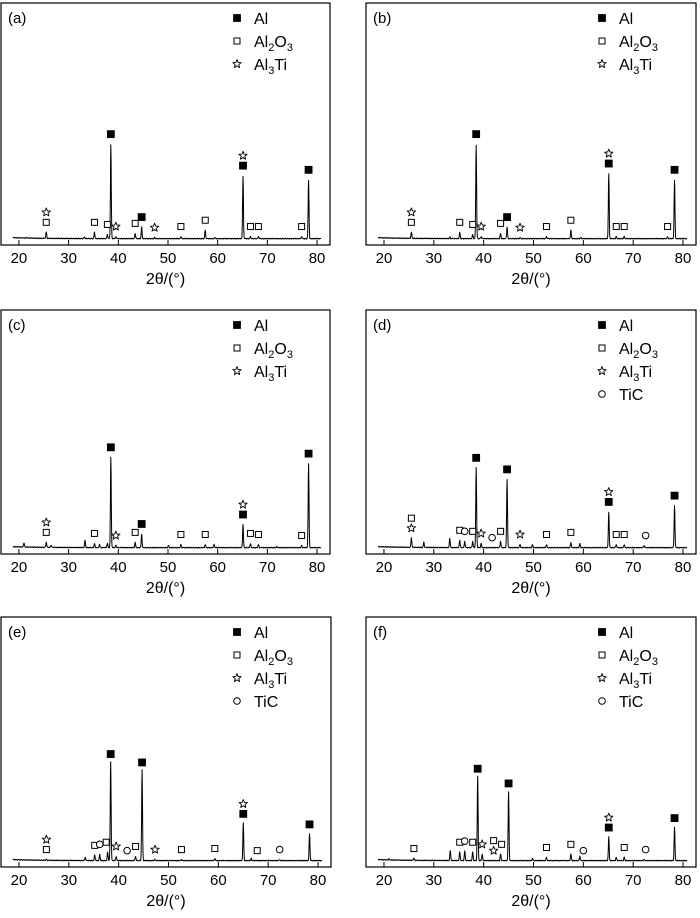 This screenshot has width=700, height=918. What do you see at coordinates (17, 632) in the screenshot?
I see `panel-label: (e)` at bounding box center [17, 632].